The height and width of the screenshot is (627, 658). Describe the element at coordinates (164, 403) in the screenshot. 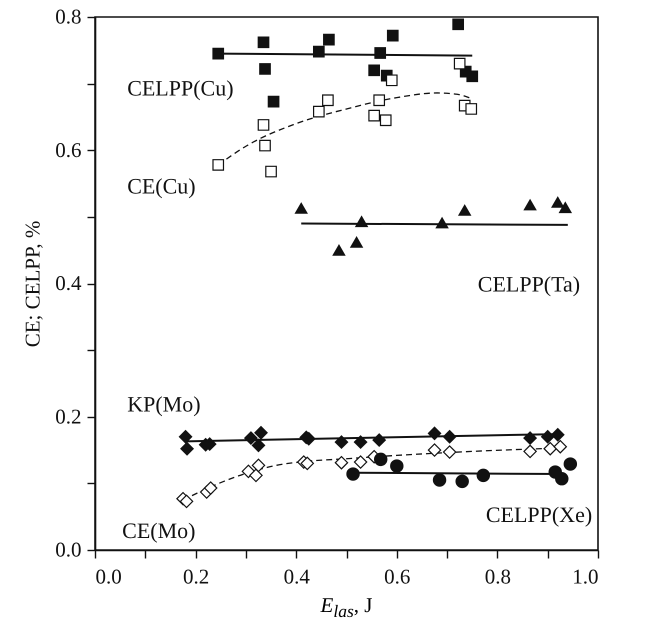

I see `annotation: KP(Mo)` at that location.